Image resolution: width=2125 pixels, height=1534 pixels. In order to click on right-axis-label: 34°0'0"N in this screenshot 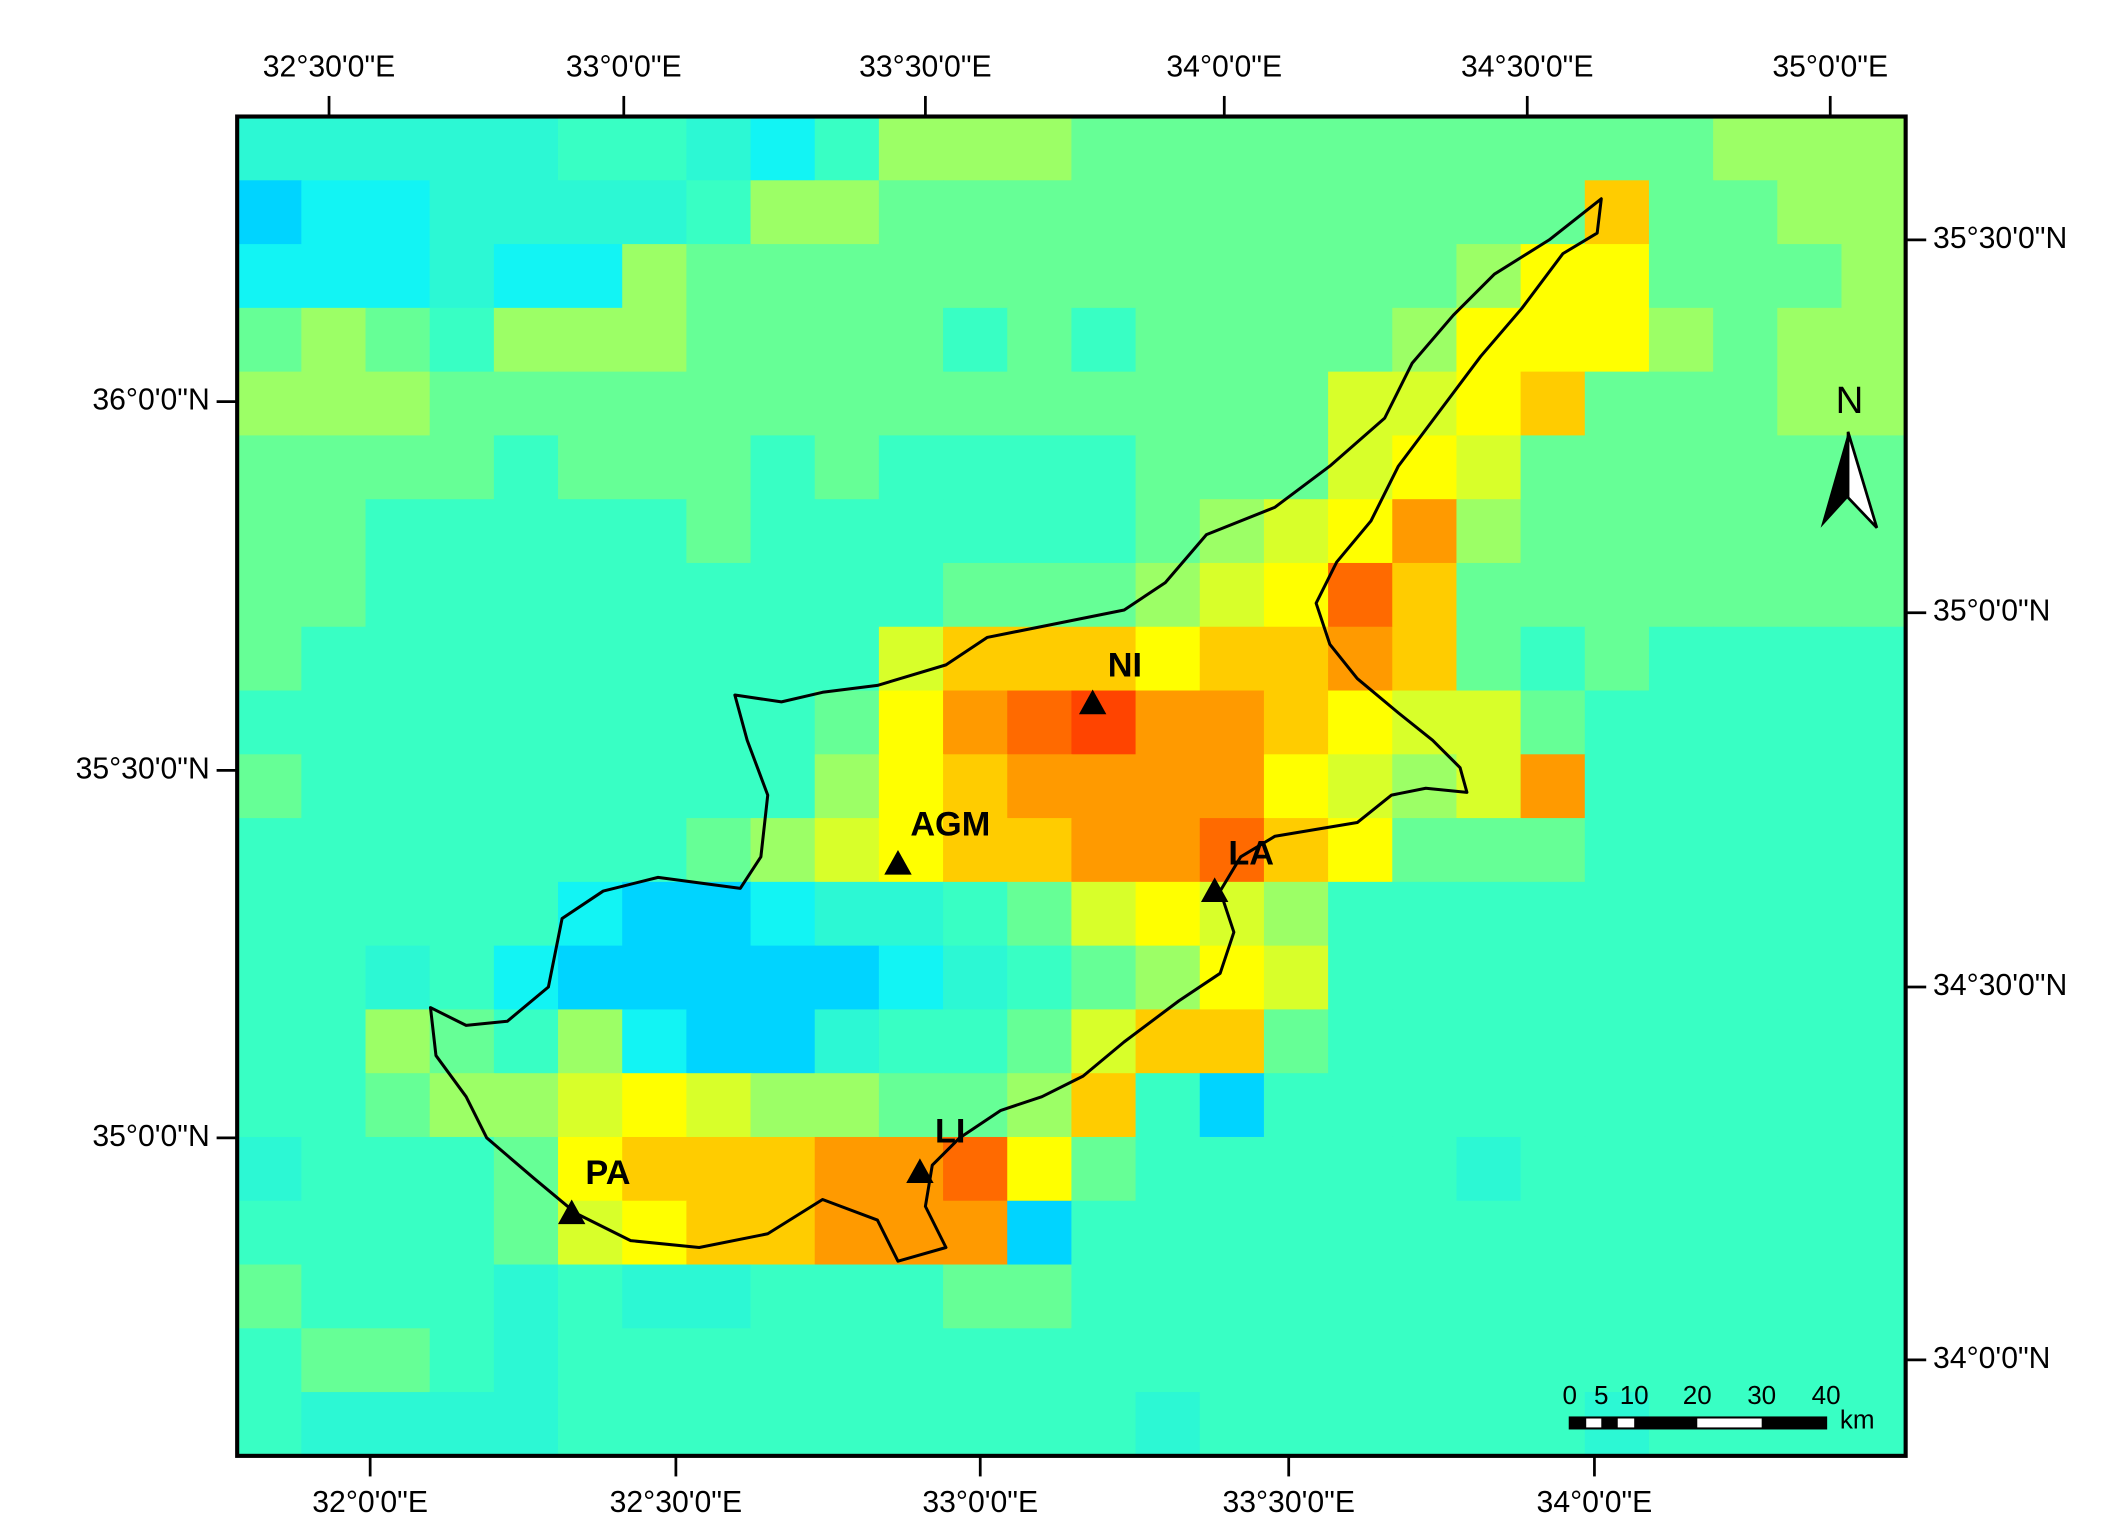, I will do `click(1991, 1358)`.